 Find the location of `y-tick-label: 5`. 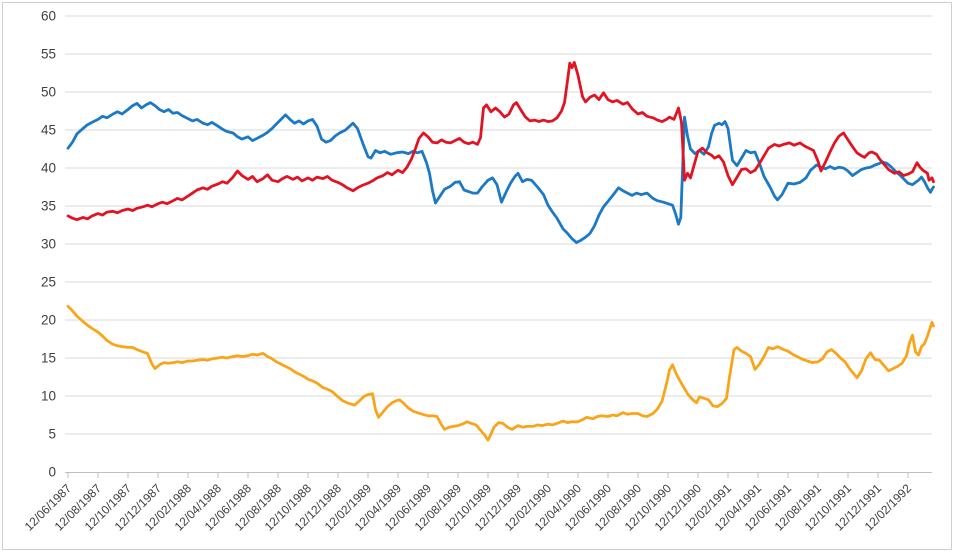

y-tick-label: 5 is located at coordinates (52, 434).